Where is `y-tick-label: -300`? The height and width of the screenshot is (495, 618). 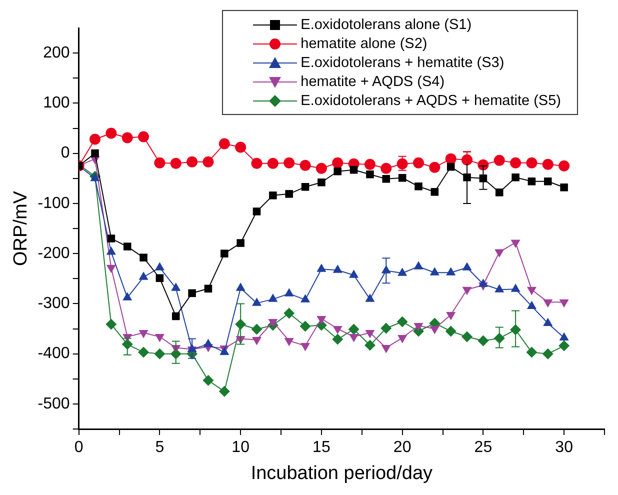 y-tick-label: -300 is located at coordinates (54, 303).